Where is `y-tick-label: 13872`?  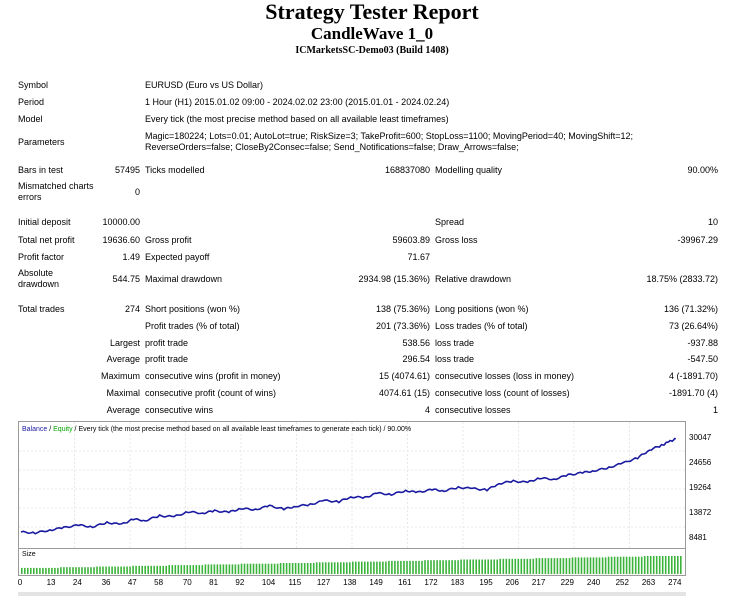
y-tick-label: 13872 is located at coordinates (700, 513).